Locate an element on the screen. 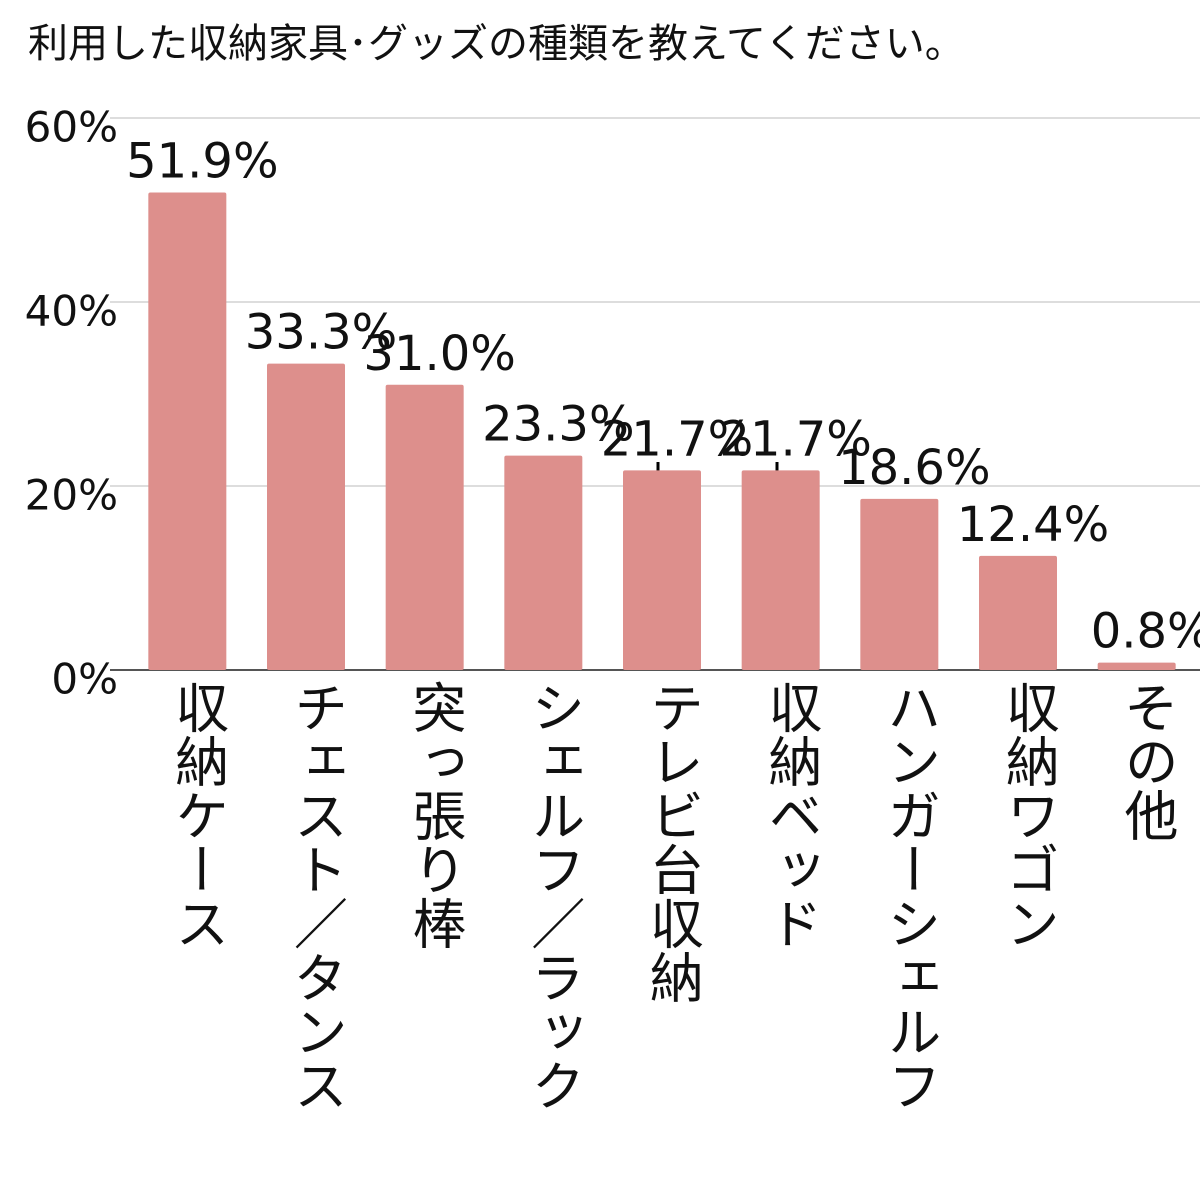 The height and width of the screenshot is (1200, 1200). x-tick-label: 突っ張り棒 is located at coordinates (434, 815).